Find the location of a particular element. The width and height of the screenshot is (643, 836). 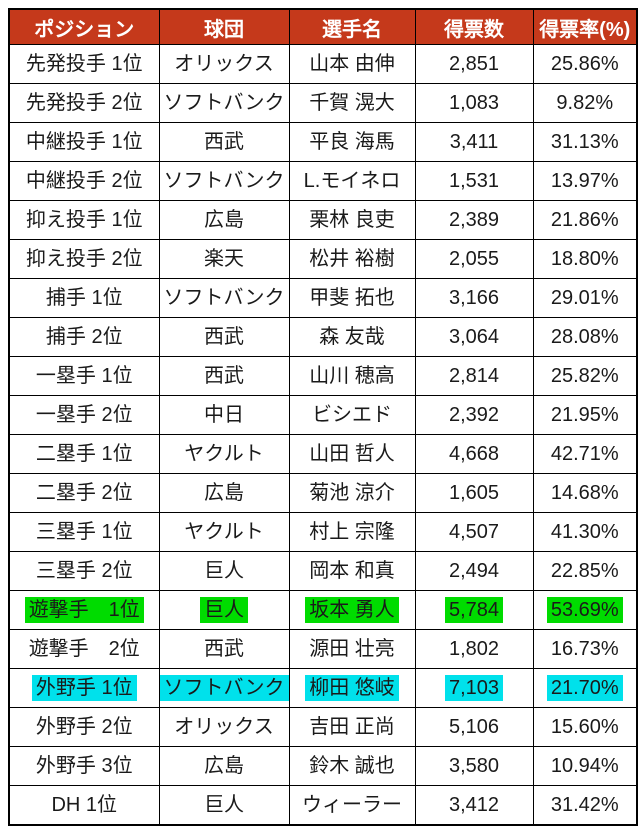

player-text: L.モイネロ is located at coordinates (352, 181).